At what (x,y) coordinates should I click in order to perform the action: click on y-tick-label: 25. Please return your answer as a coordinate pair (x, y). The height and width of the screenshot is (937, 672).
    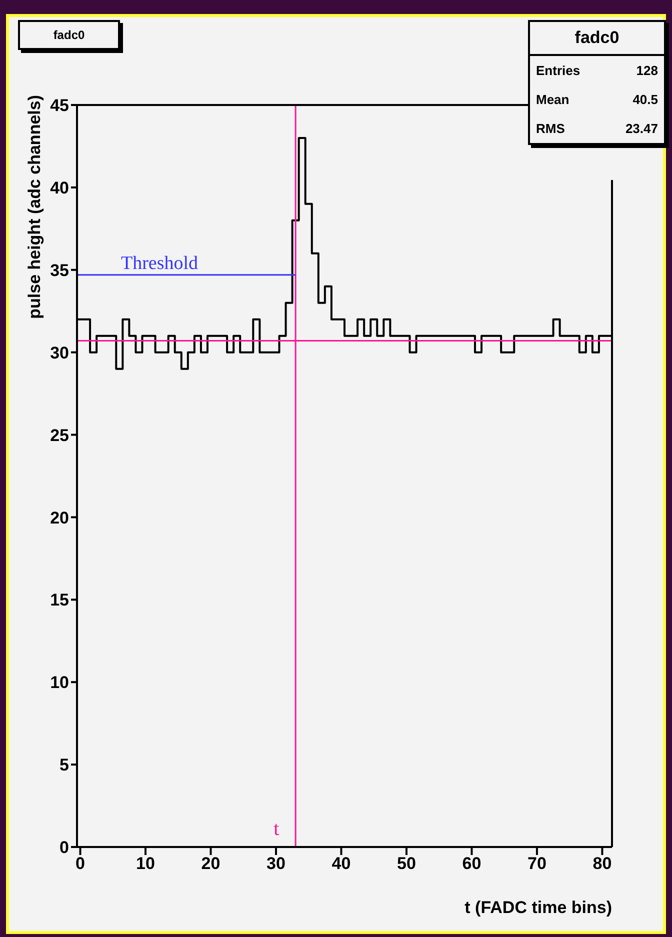
    Looking at the image, I should click on (59, 435).